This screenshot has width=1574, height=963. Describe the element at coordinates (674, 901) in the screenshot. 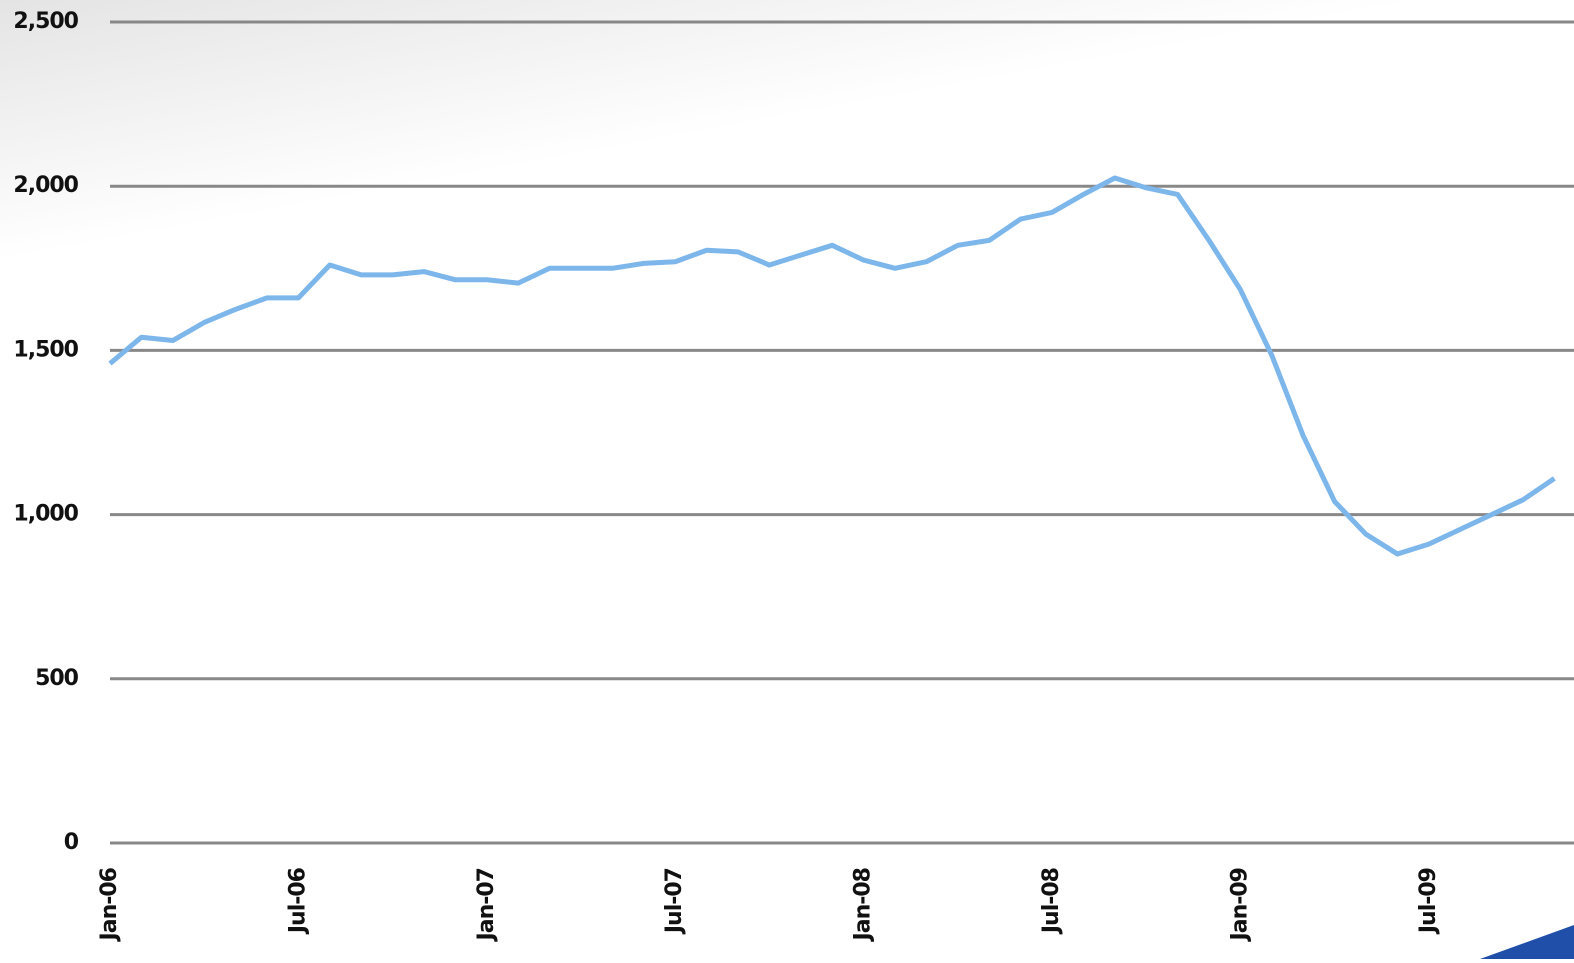

I see `x-tick-label: Jul-07` at that location.